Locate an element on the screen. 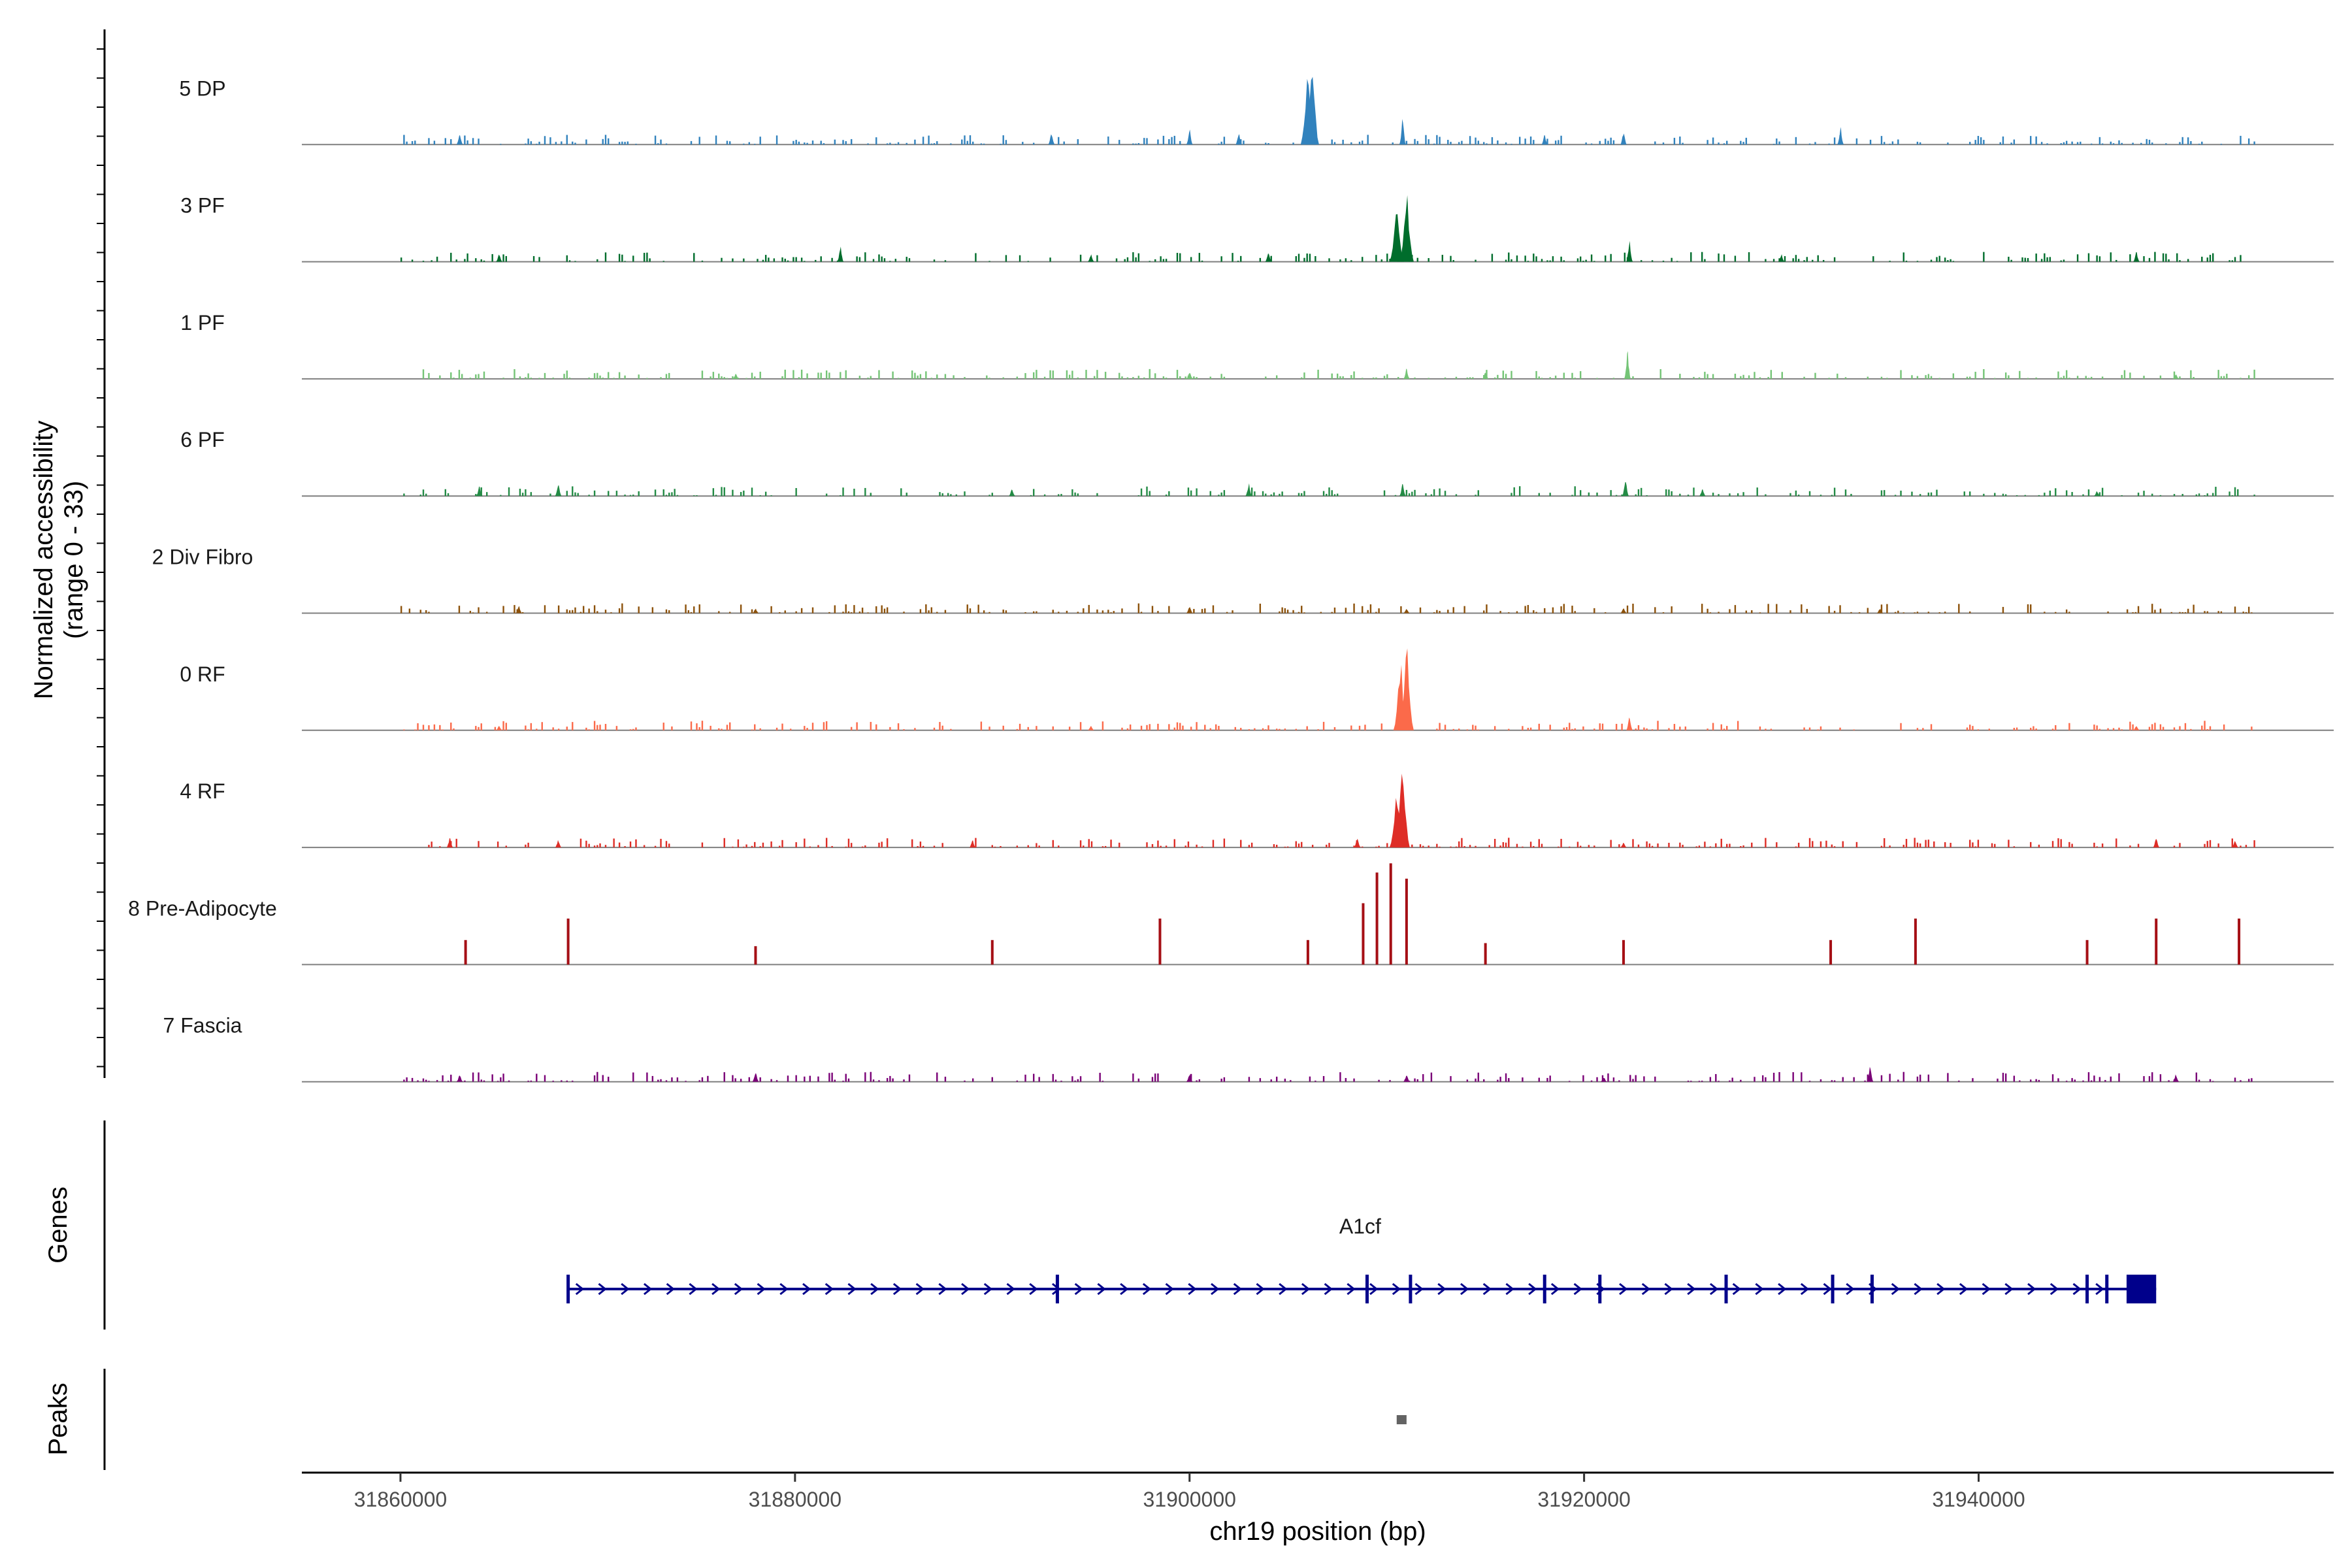 The image size is (2352, 1568). track-label: 8 Pre-Adipocyte is located at coordinates (202, 908).